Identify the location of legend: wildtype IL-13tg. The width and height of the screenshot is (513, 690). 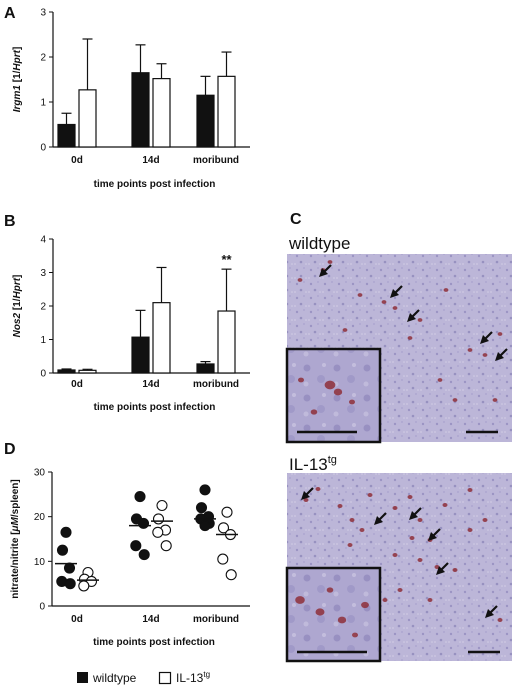
(143, 677).